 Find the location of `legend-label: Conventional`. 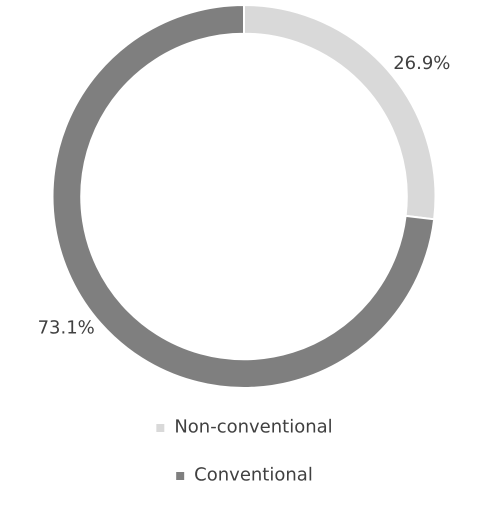

legend-label: Conventional is located at coordinates (253, 475).